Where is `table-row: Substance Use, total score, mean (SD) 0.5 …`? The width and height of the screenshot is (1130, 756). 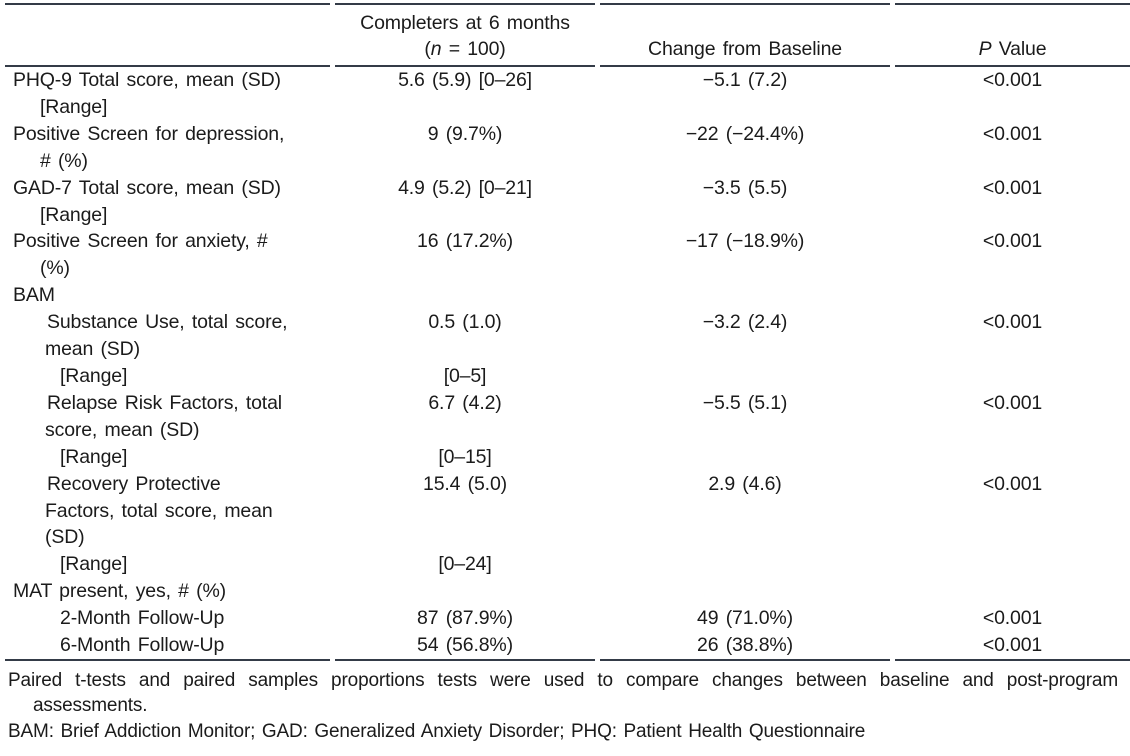
table-row: Substance Use, total score, mean (SD) 0.5 … is located at coordinates (567, 336).